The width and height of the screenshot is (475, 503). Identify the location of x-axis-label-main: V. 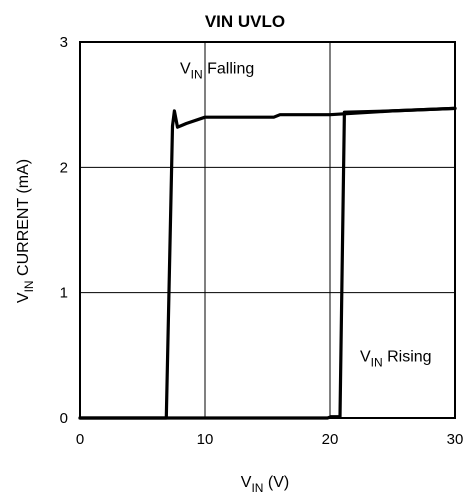
(246, 482).